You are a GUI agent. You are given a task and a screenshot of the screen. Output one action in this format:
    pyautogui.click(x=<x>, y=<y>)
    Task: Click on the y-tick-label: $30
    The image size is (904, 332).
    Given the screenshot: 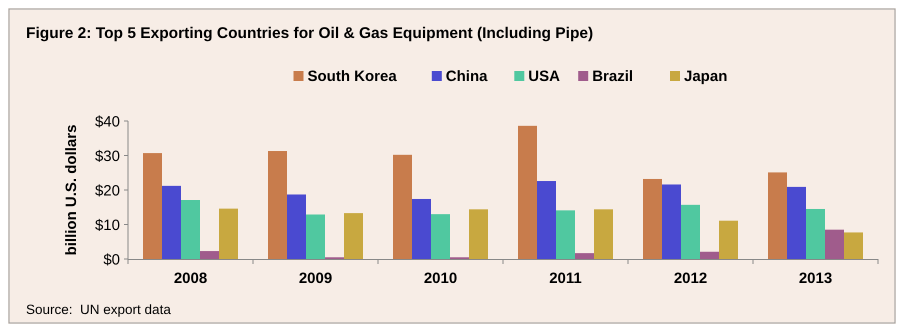 What is the action you would take?
    pyautogui.click(x=107, y=156)
    